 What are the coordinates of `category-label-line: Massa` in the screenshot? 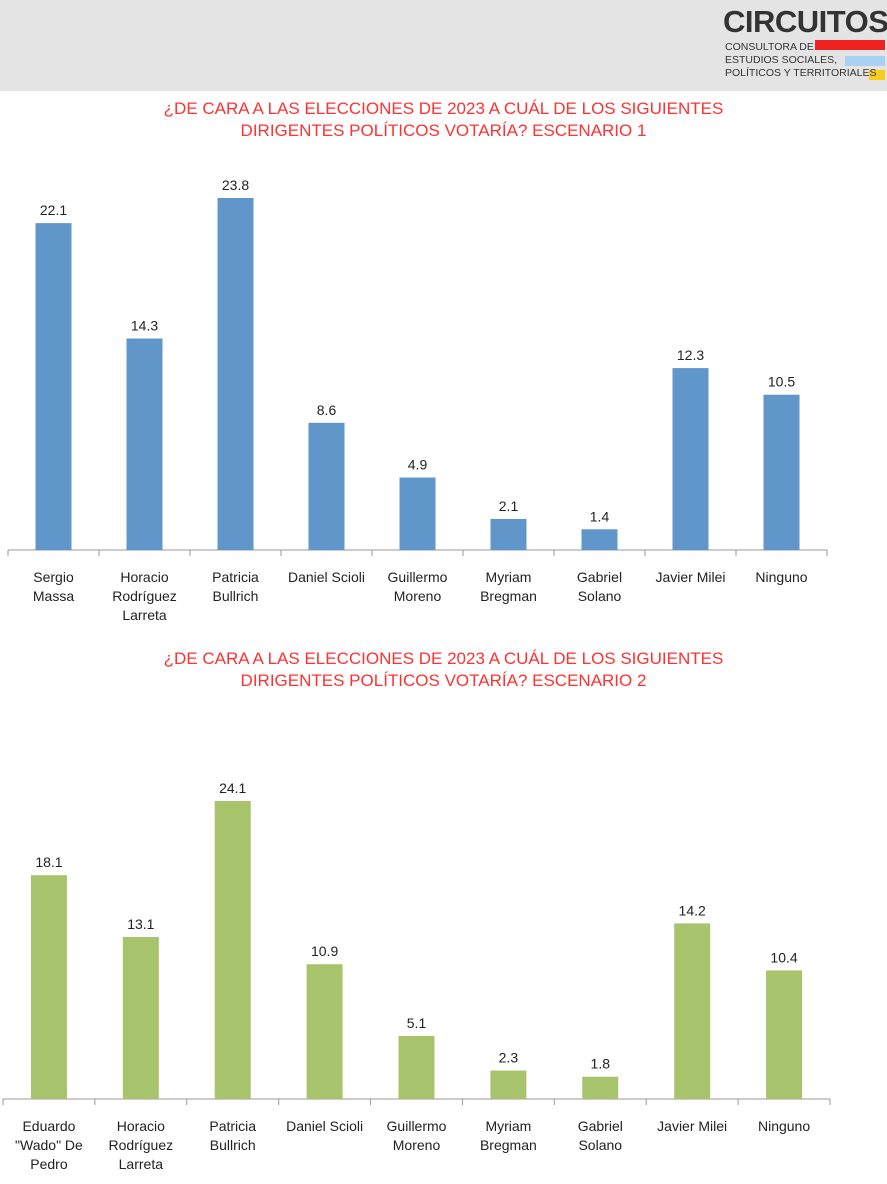 It's located at (53, 596).